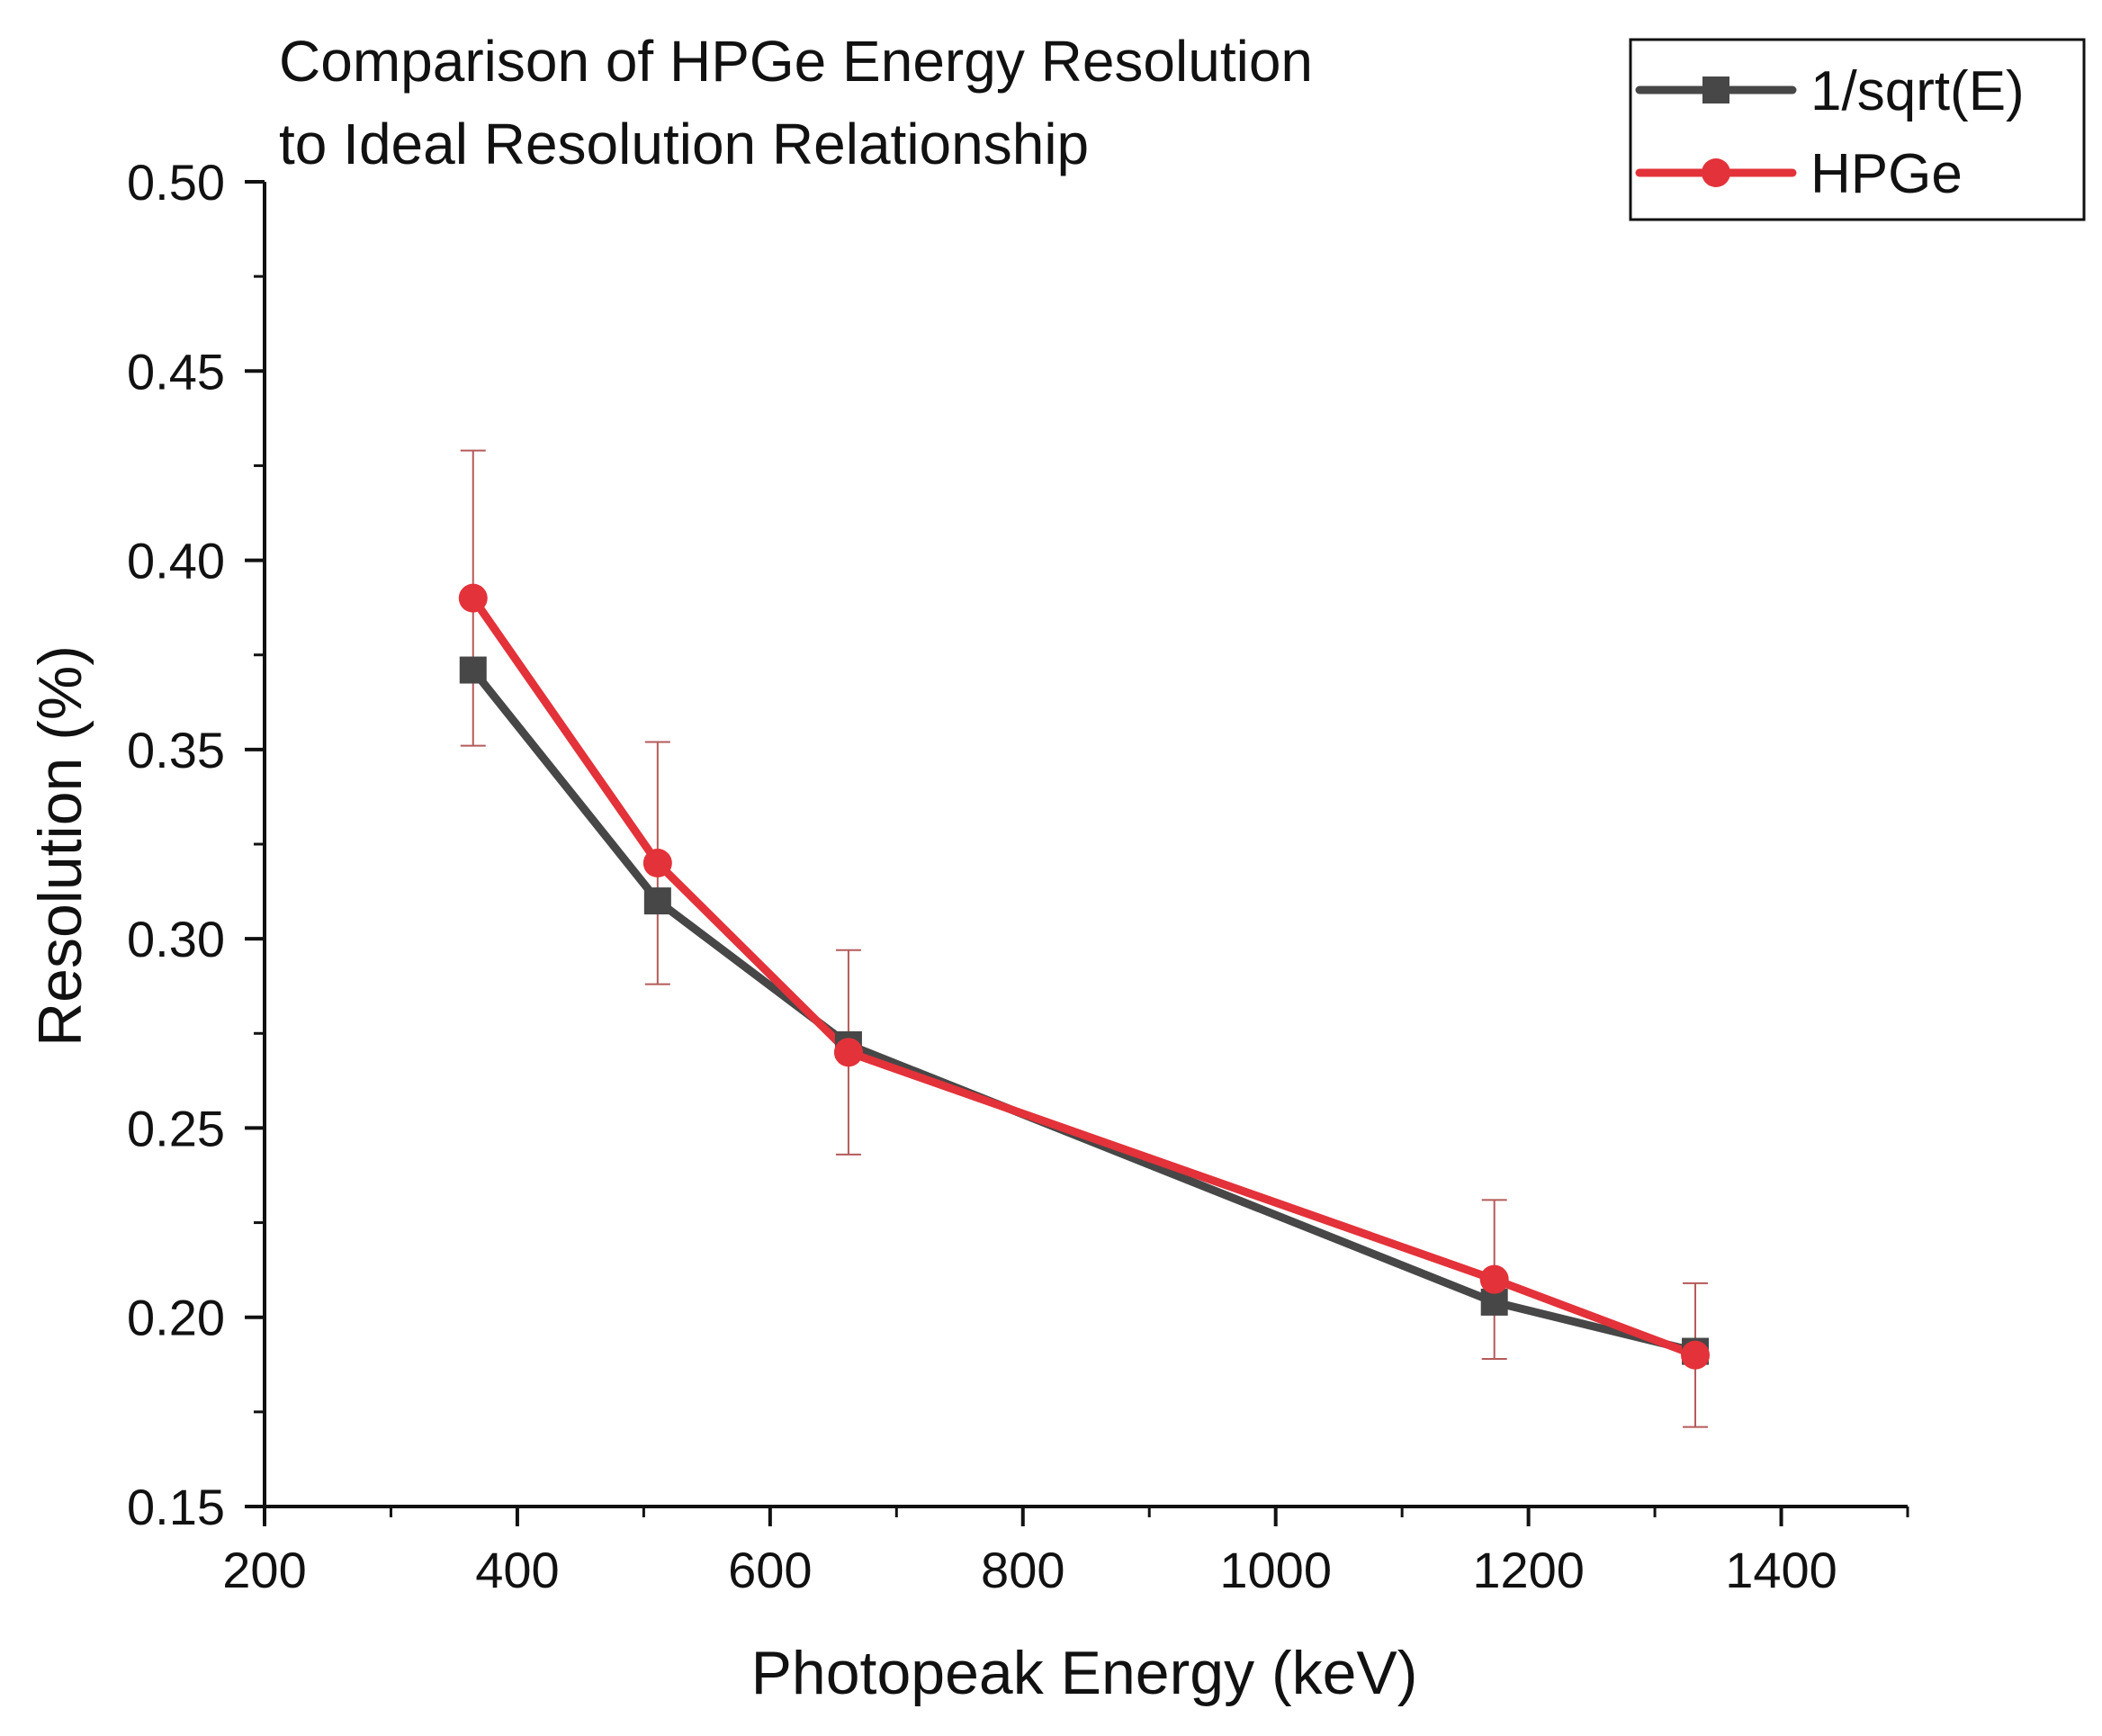 The height and width of the screenshot is (1736, 2102). What do you see at coordinates (60, 846) in the screenshot?
I see `y-axis-label: Resolution (%)` at bounding box center [60, 846].